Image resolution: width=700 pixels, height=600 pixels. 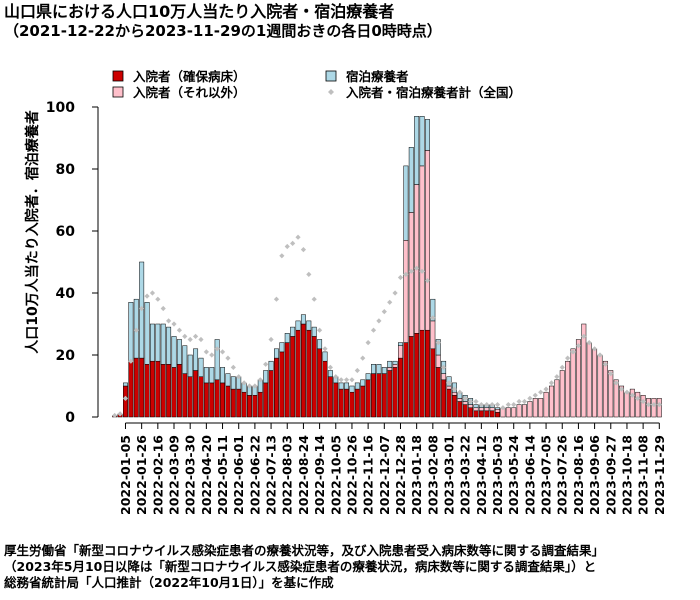 What do you see at coordinates (66, 294) in the screenshot?
I see `y-tick-label: 40` at bounding box center [66, 294].